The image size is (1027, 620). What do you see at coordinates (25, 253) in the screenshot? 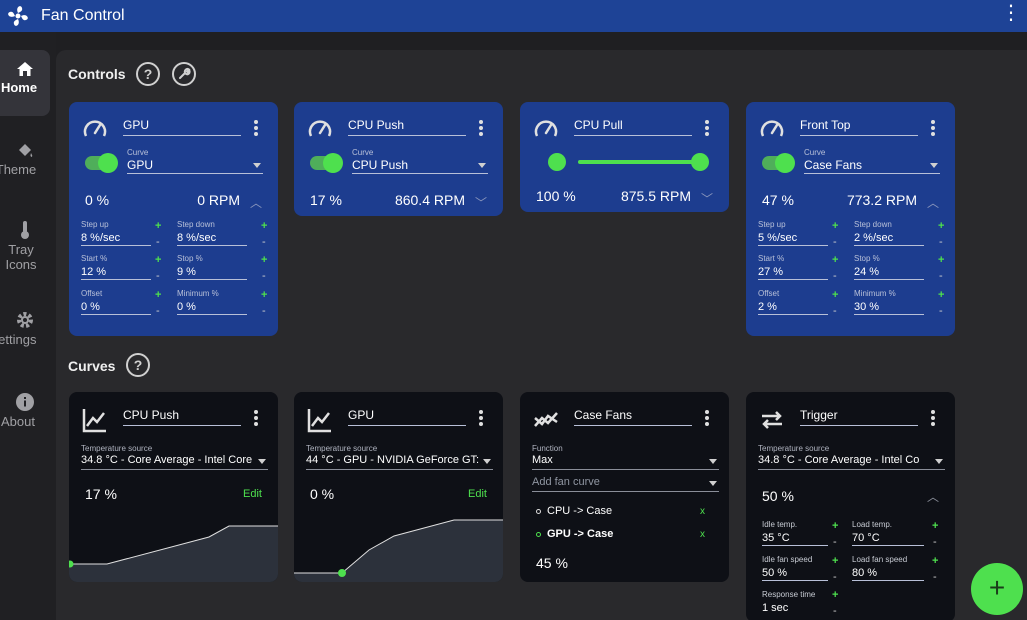
I see `sidebar-item-tray-icons: Tray Icons` at bounding box center [25, 253].